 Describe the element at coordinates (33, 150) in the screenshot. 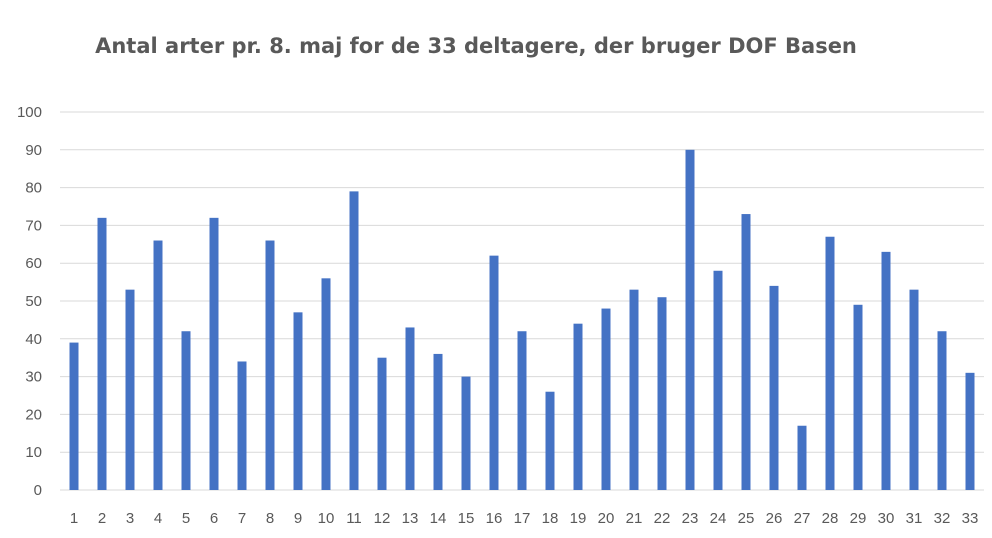

I see `y-tick-label: 90` at that location.